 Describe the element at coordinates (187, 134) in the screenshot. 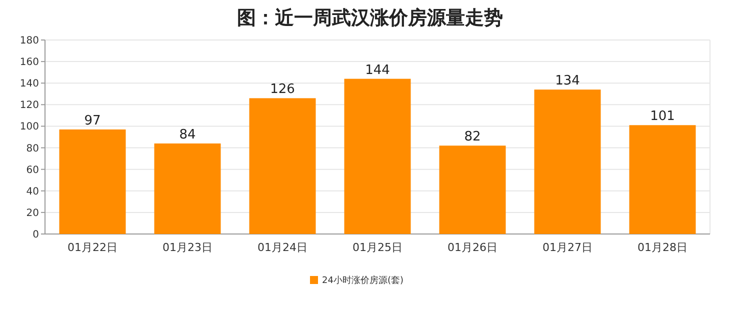

I see `data-label: 84` at that location.